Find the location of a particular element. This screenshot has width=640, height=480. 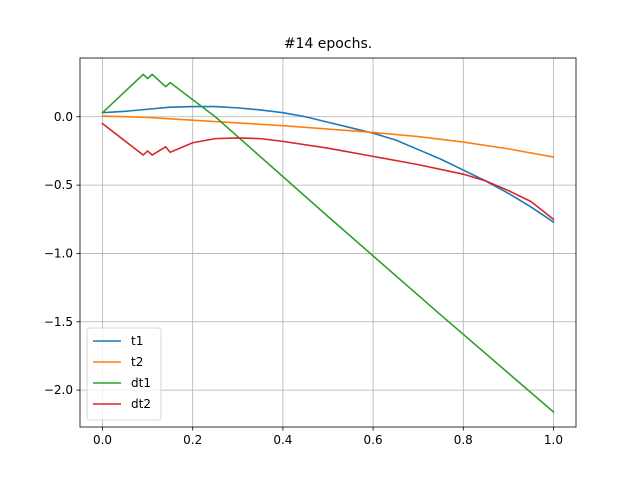

y-tick-label: −0.5 is located at coordinates (58, 185).